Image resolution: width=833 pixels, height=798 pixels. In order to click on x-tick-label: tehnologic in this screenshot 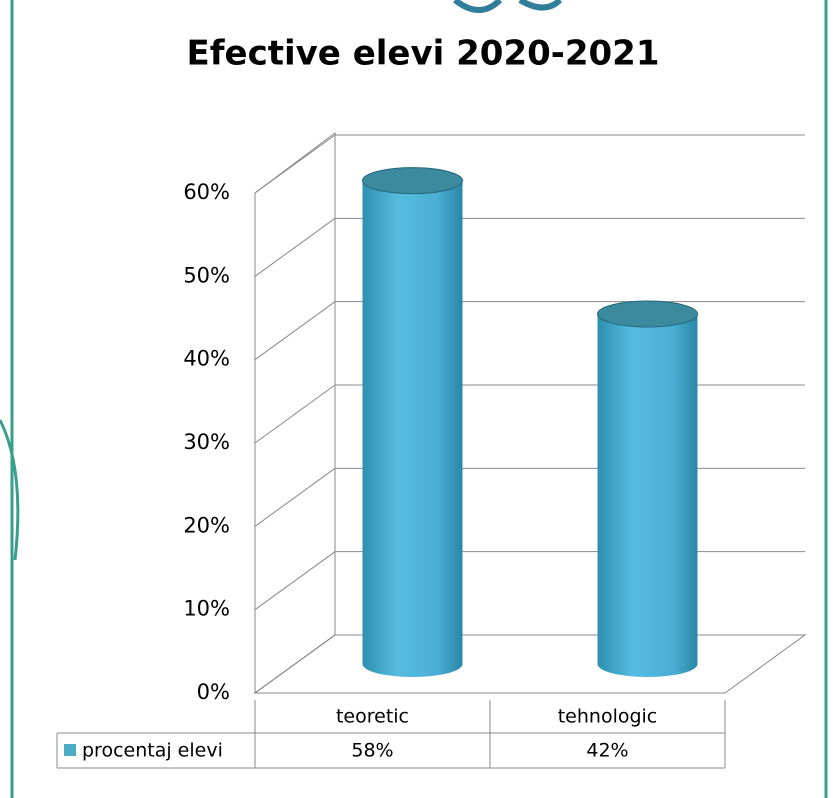, I will do `click(608, 717)`.